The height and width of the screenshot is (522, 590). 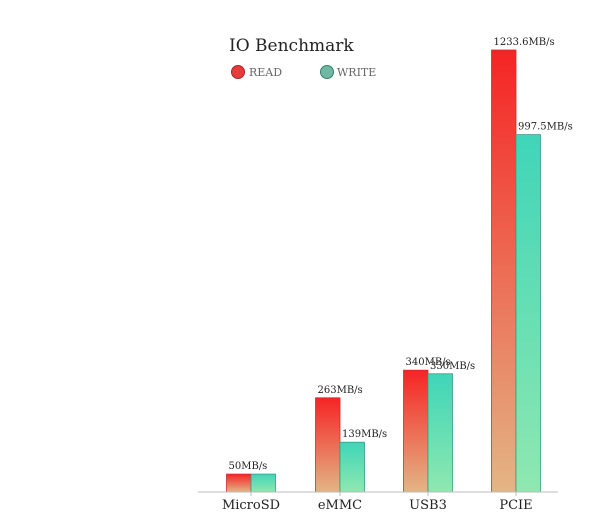 I want to click on value-label-read-pcie: 1233.6MB/s, so click(x=524, y=42).